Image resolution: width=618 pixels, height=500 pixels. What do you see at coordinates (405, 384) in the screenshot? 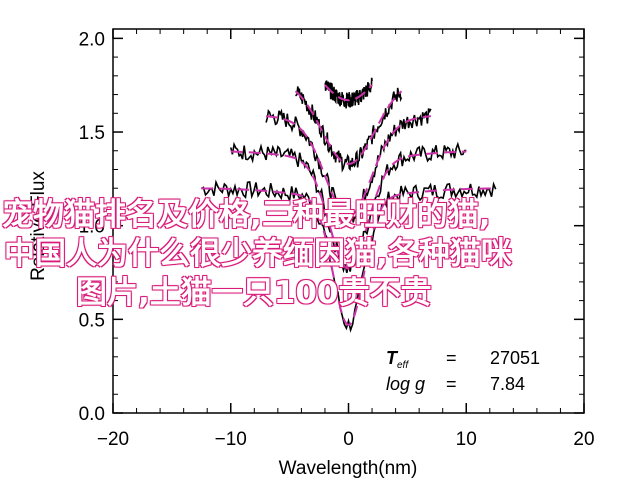
I see `logg-label: log g` at bounding box center [405, 384].